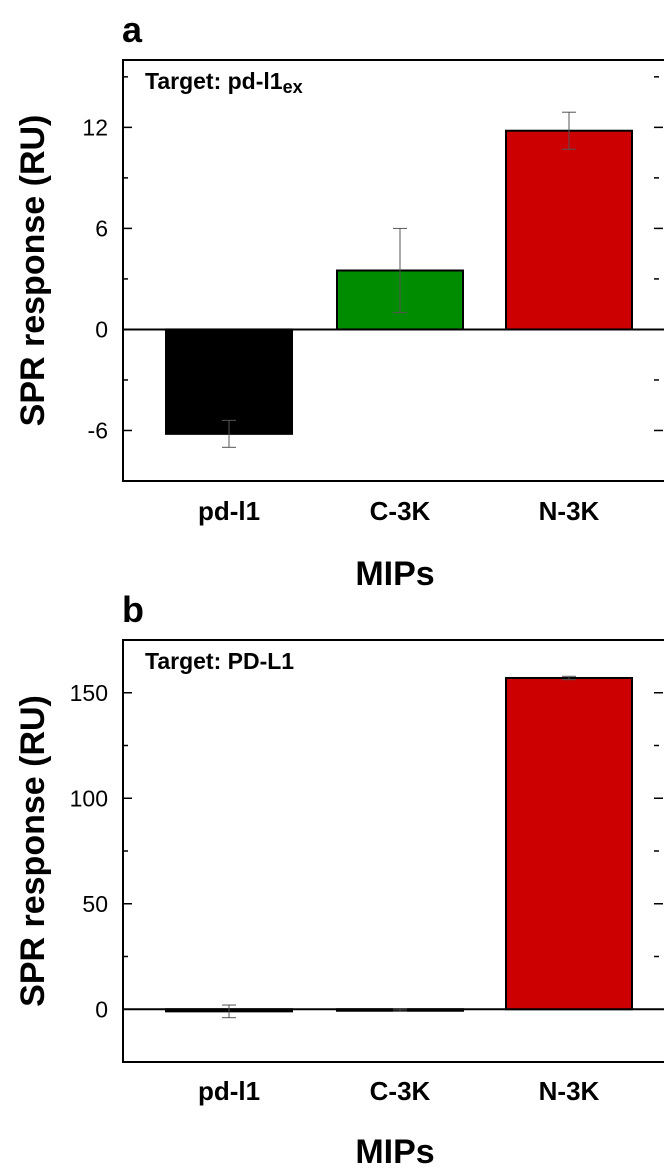 This screenshot has width=664, height=1170. I want to click on panel-label: b, so click(133, 609).